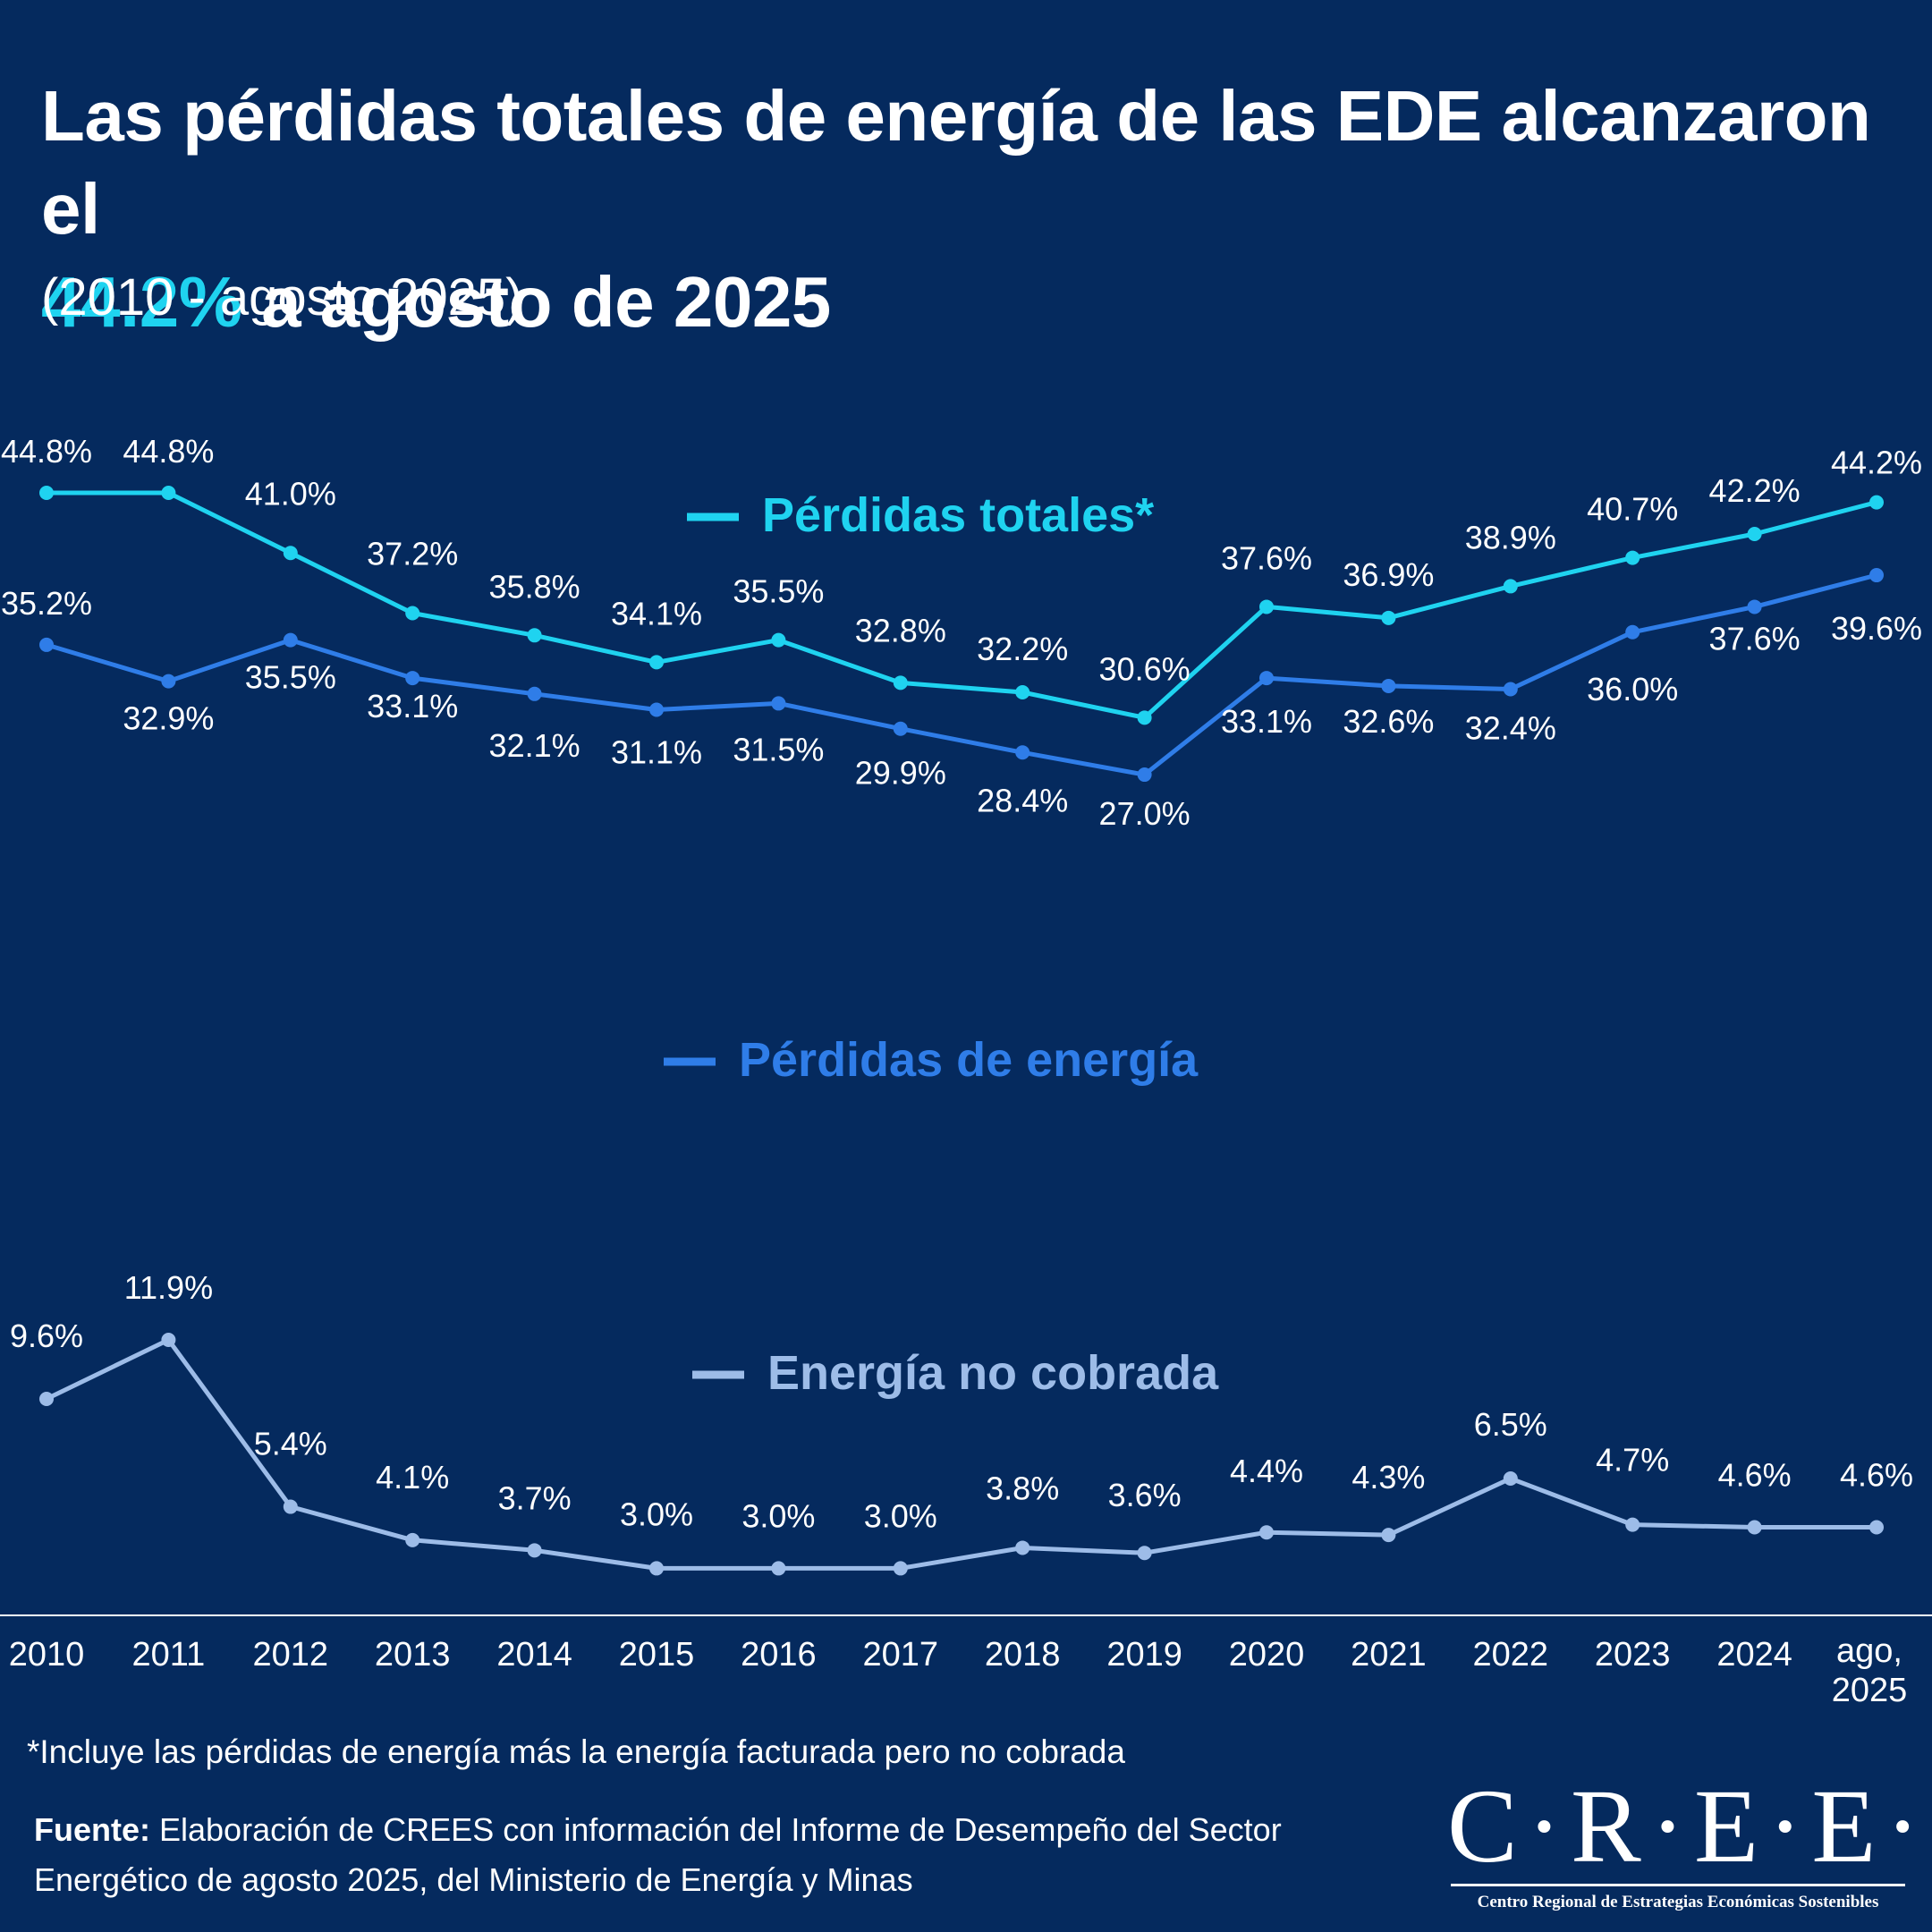 Image resolution: width=1932 pixels, height=1932 pixels. What do you see at coordinates (993, 1373) in the screenshot?
I see `legend-label-energia_no_cobrada: Energía no cobrada` at bounding box center [993, 1373].